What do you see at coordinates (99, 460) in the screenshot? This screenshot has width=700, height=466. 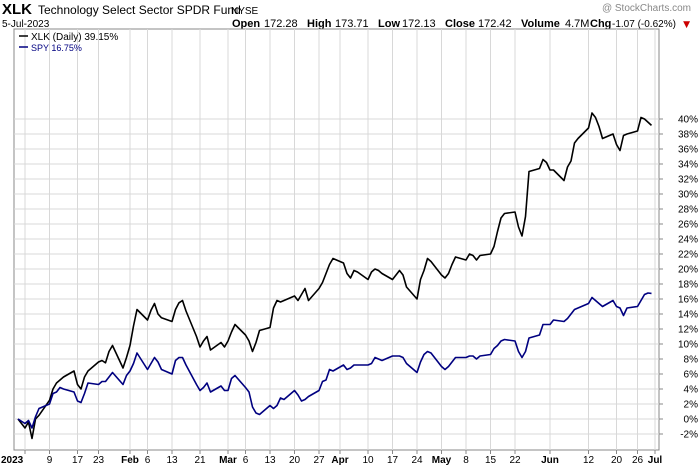 I see `x-tick-label: 23` at bounding box center [99, 460].